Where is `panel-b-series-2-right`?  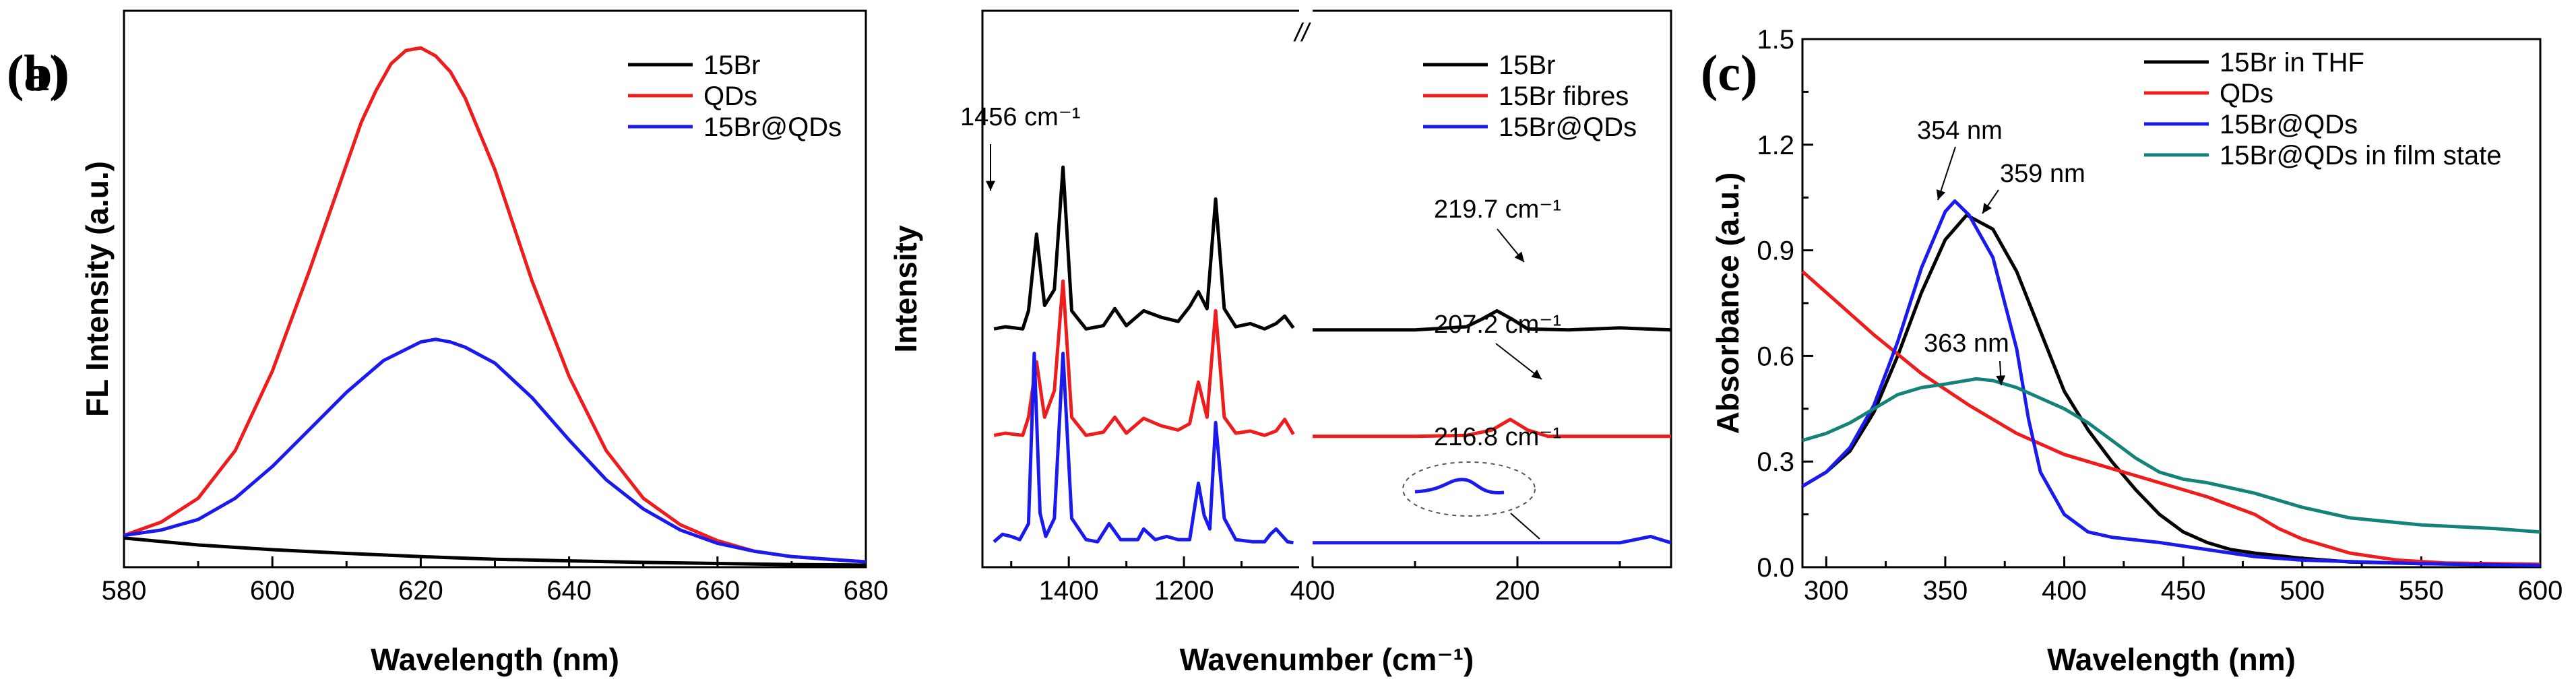 panel-b-series-2-right is located at coordinates (1492, 540).